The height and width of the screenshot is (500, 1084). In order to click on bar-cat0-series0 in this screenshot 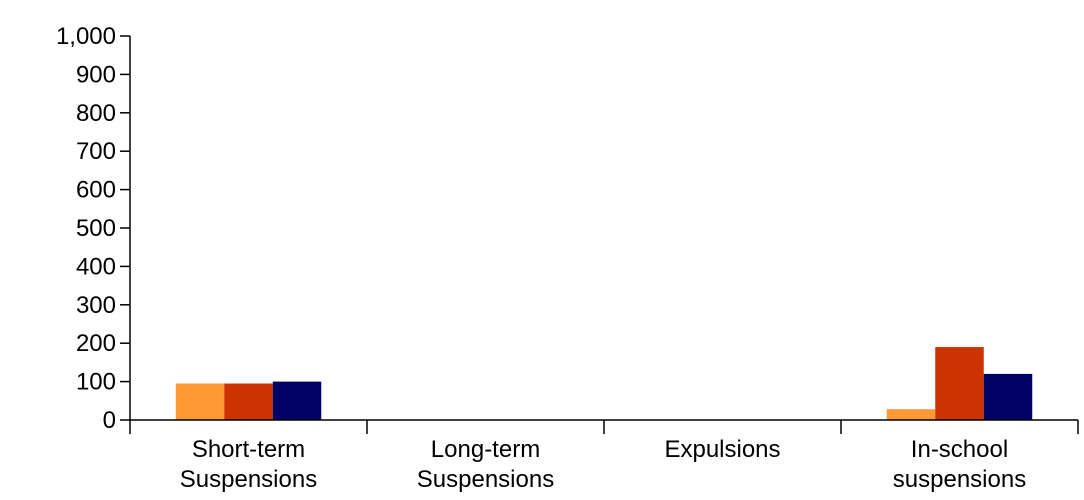, I will do `click(200, 401)`.